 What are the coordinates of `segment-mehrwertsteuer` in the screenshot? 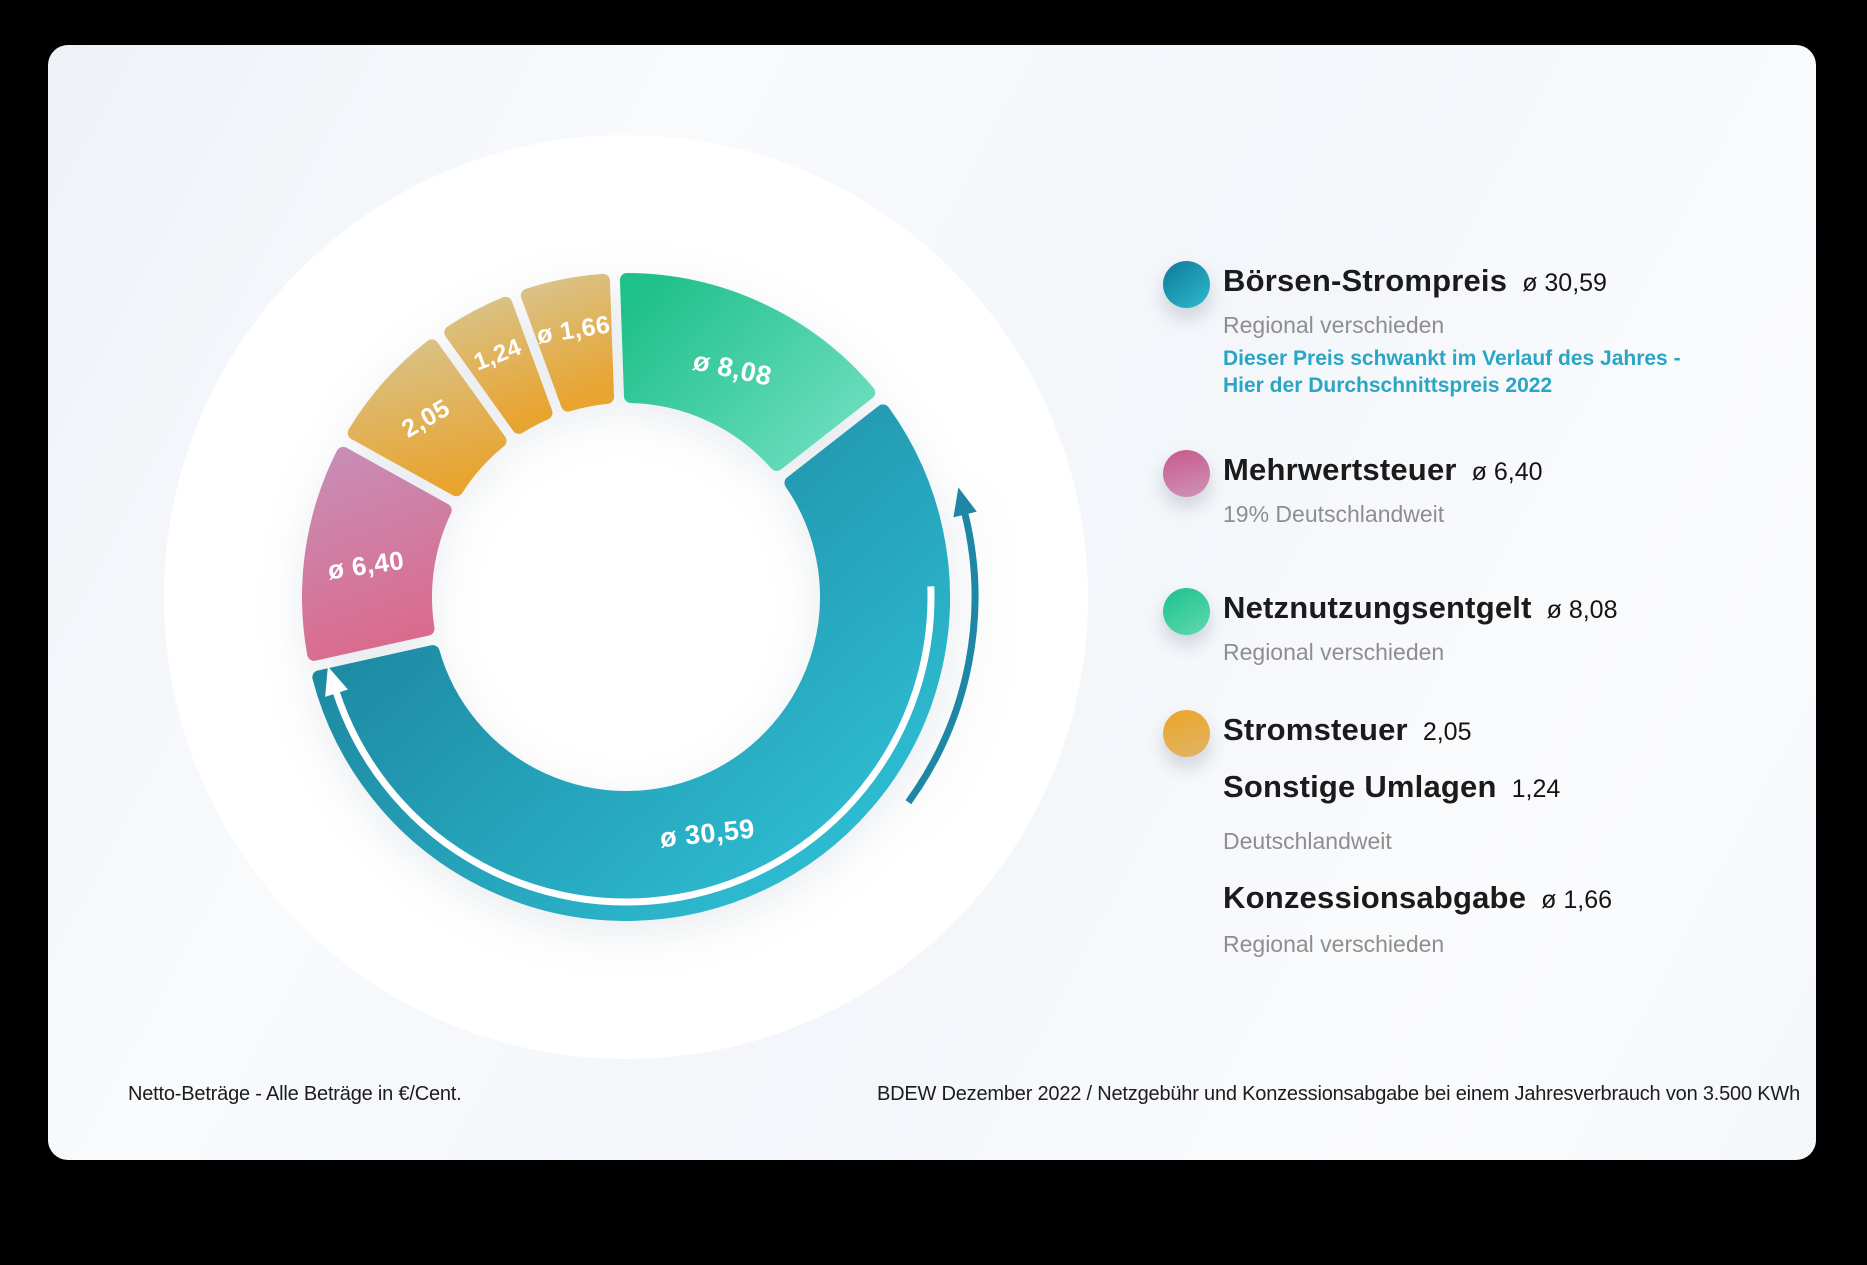 It's located at (377, 553).